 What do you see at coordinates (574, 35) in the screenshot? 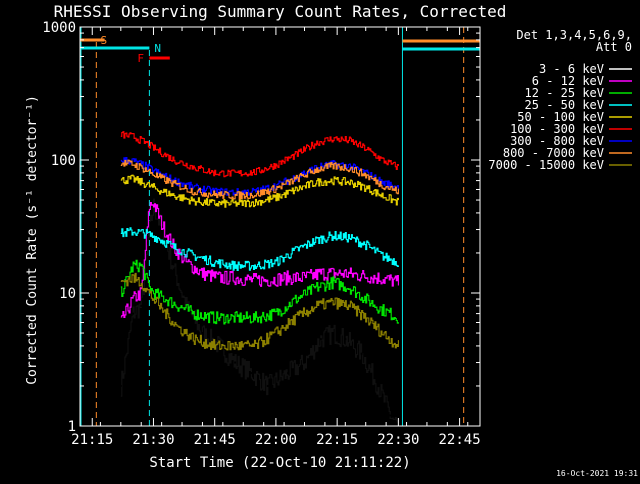
I see `legend-header: Det 1,3,4,5,6,9,` at bounding box center [574, 35].